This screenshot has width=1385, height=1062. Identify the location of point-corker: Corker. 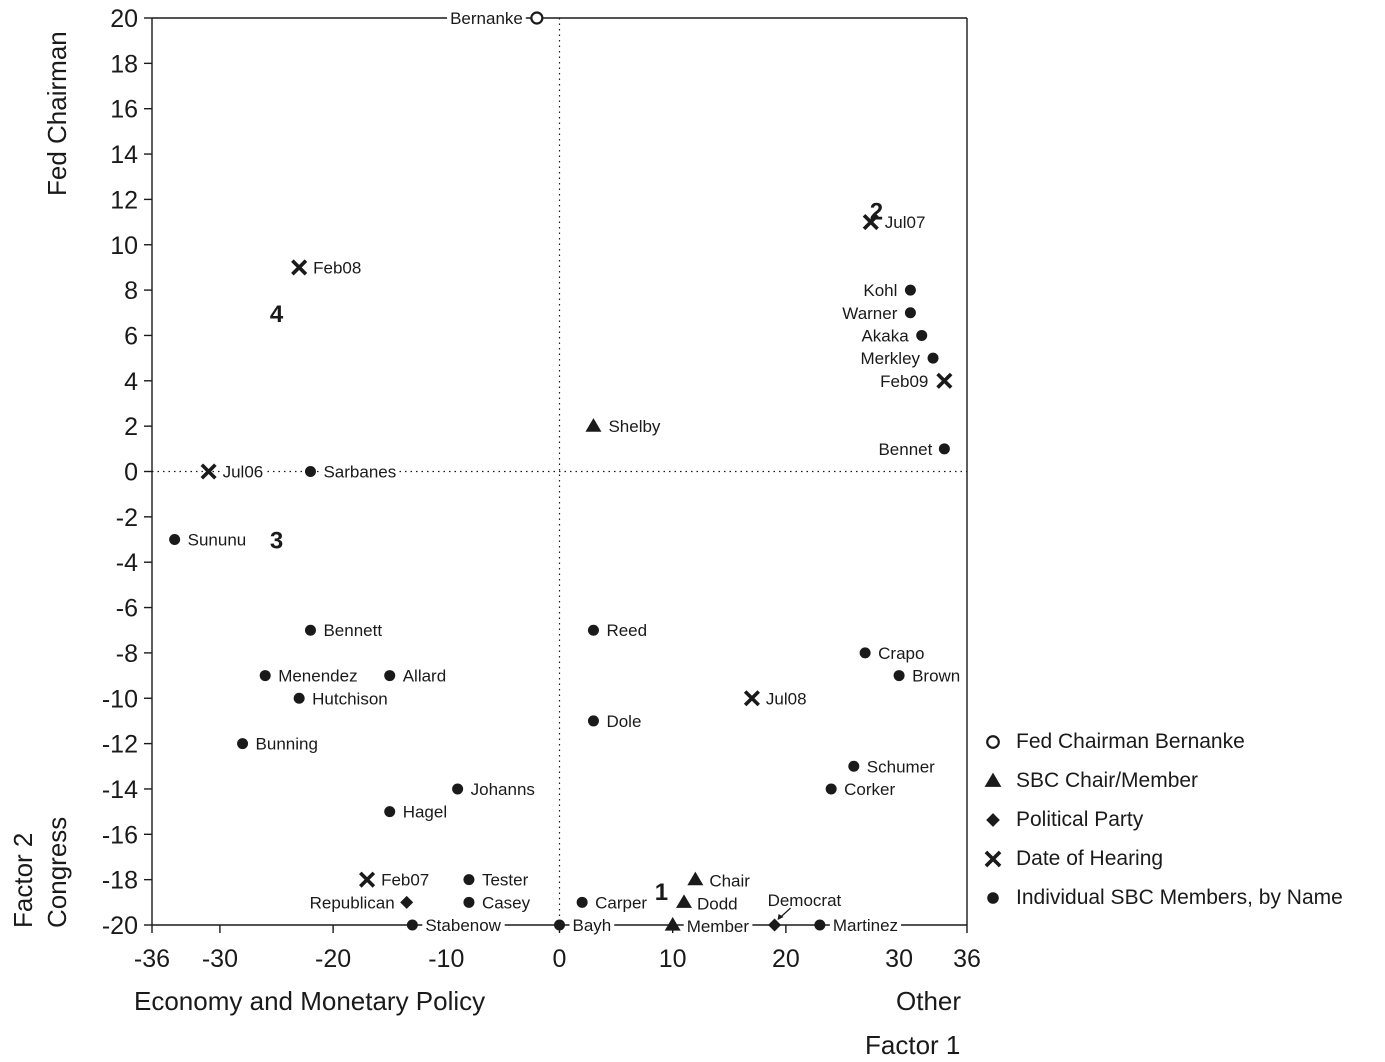
(862, 789).